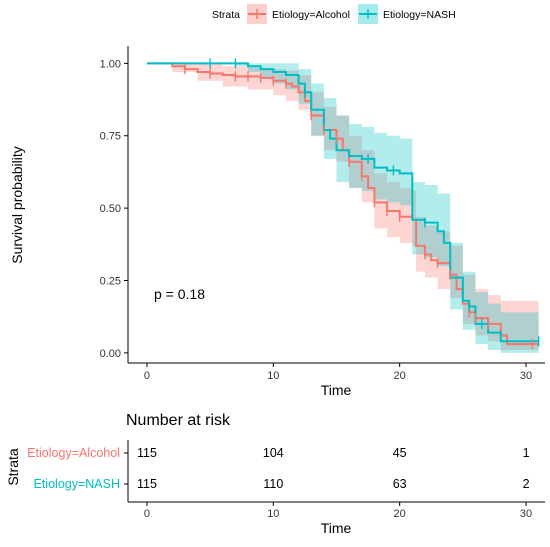 The height and width of the screenshot is (547, 550). I want to click on risk-row-label: Etiology=Alcohol, so click(73, 453).